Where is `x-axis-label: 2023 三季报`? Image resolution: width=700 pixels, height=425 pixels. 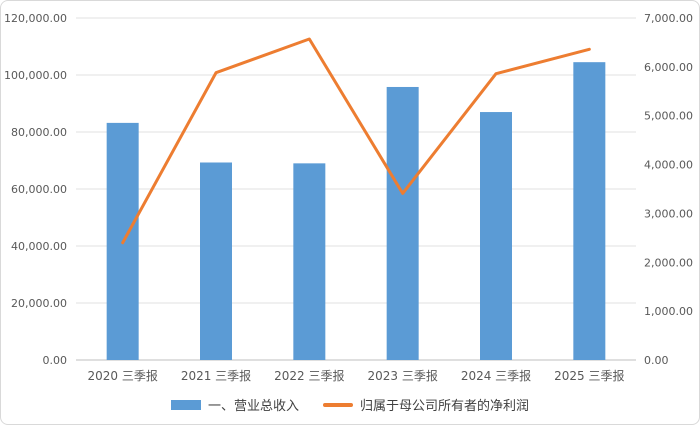
x-axis-label: 2023 三季报 is located at coordinates (402, 375).